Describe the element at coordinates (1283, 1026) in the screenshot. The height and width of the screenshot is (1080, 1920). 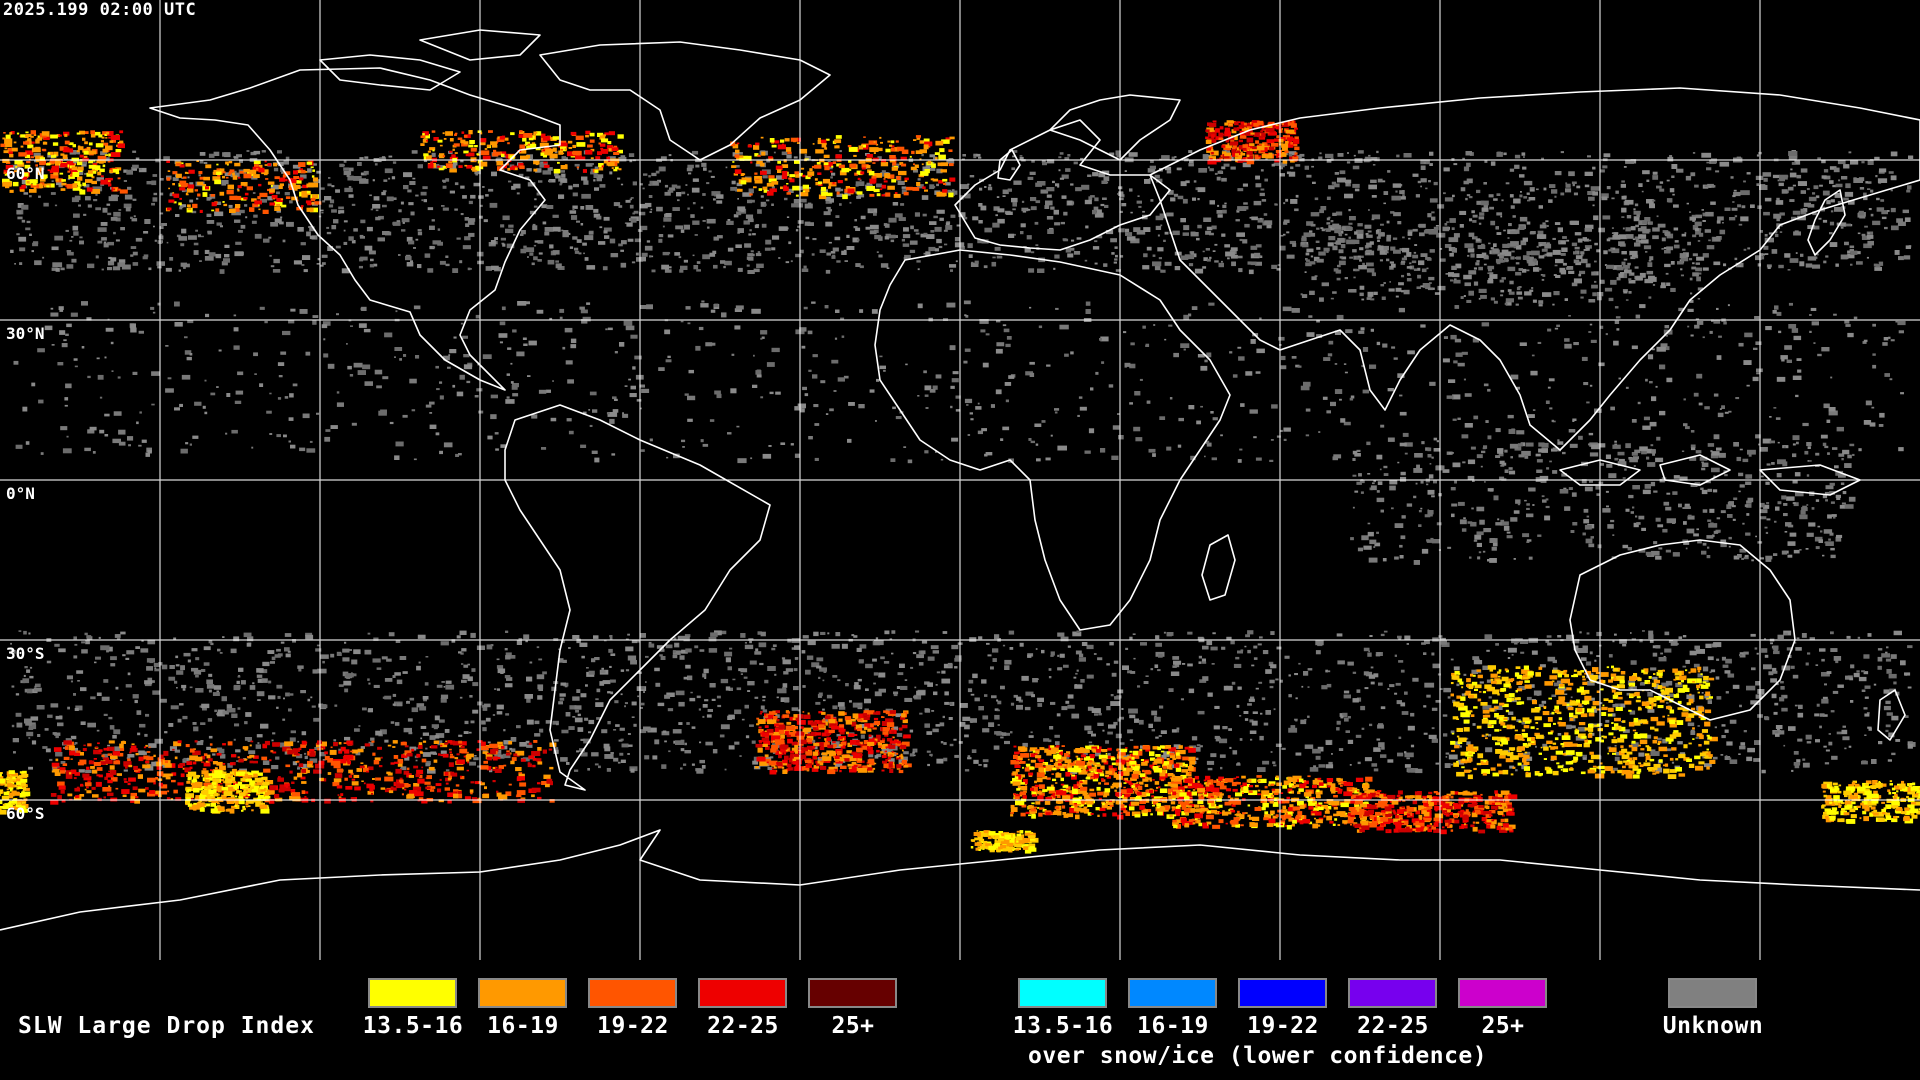
I see `label-snow-3: 19-22` at that location.